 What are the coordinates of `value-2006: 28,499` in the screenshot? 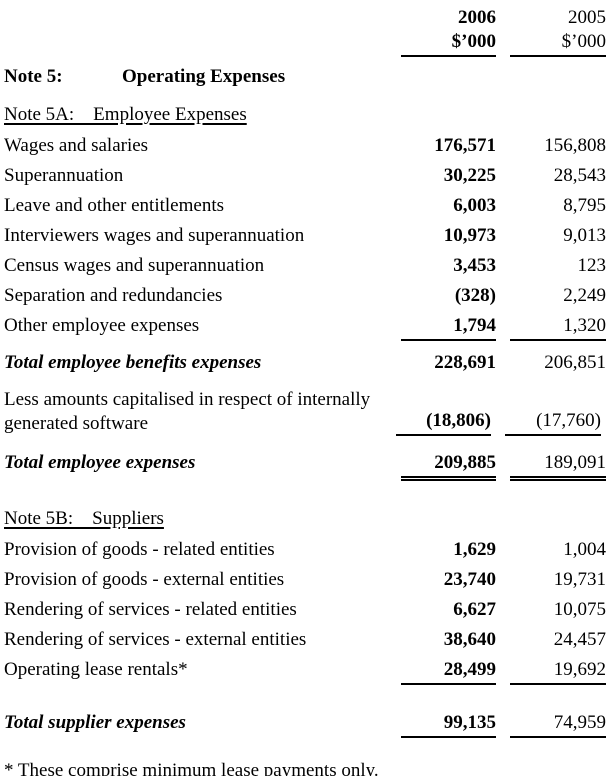 It's located at (448, 671).